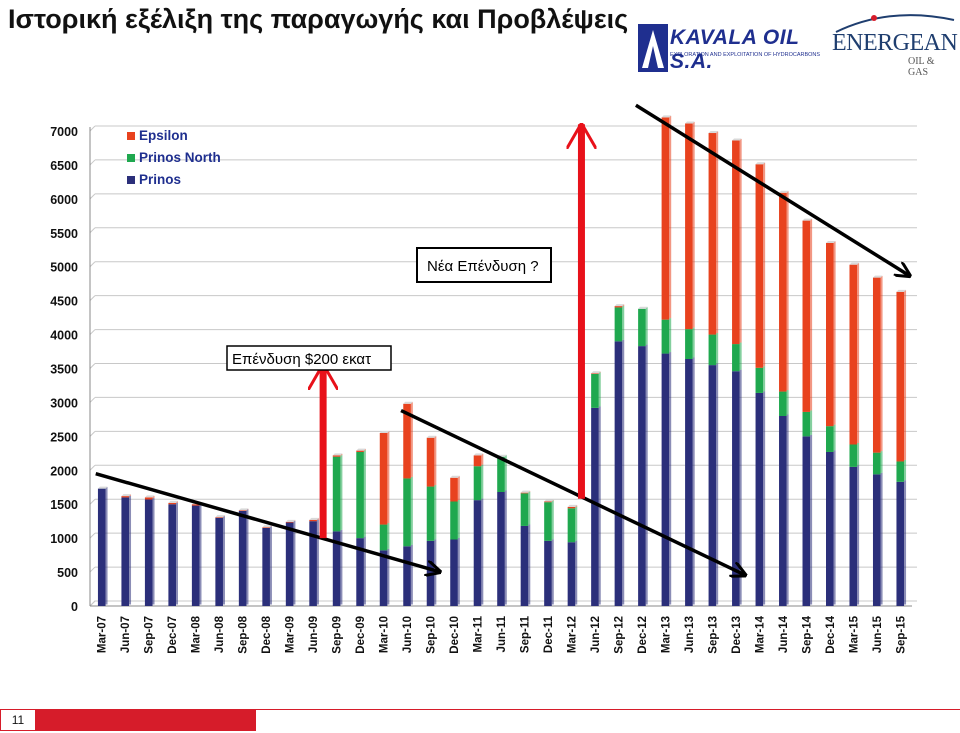 The width and height of the screenshot is (960, 733). I want to click on x-tick-label: Dec-09, so click(361, 635).